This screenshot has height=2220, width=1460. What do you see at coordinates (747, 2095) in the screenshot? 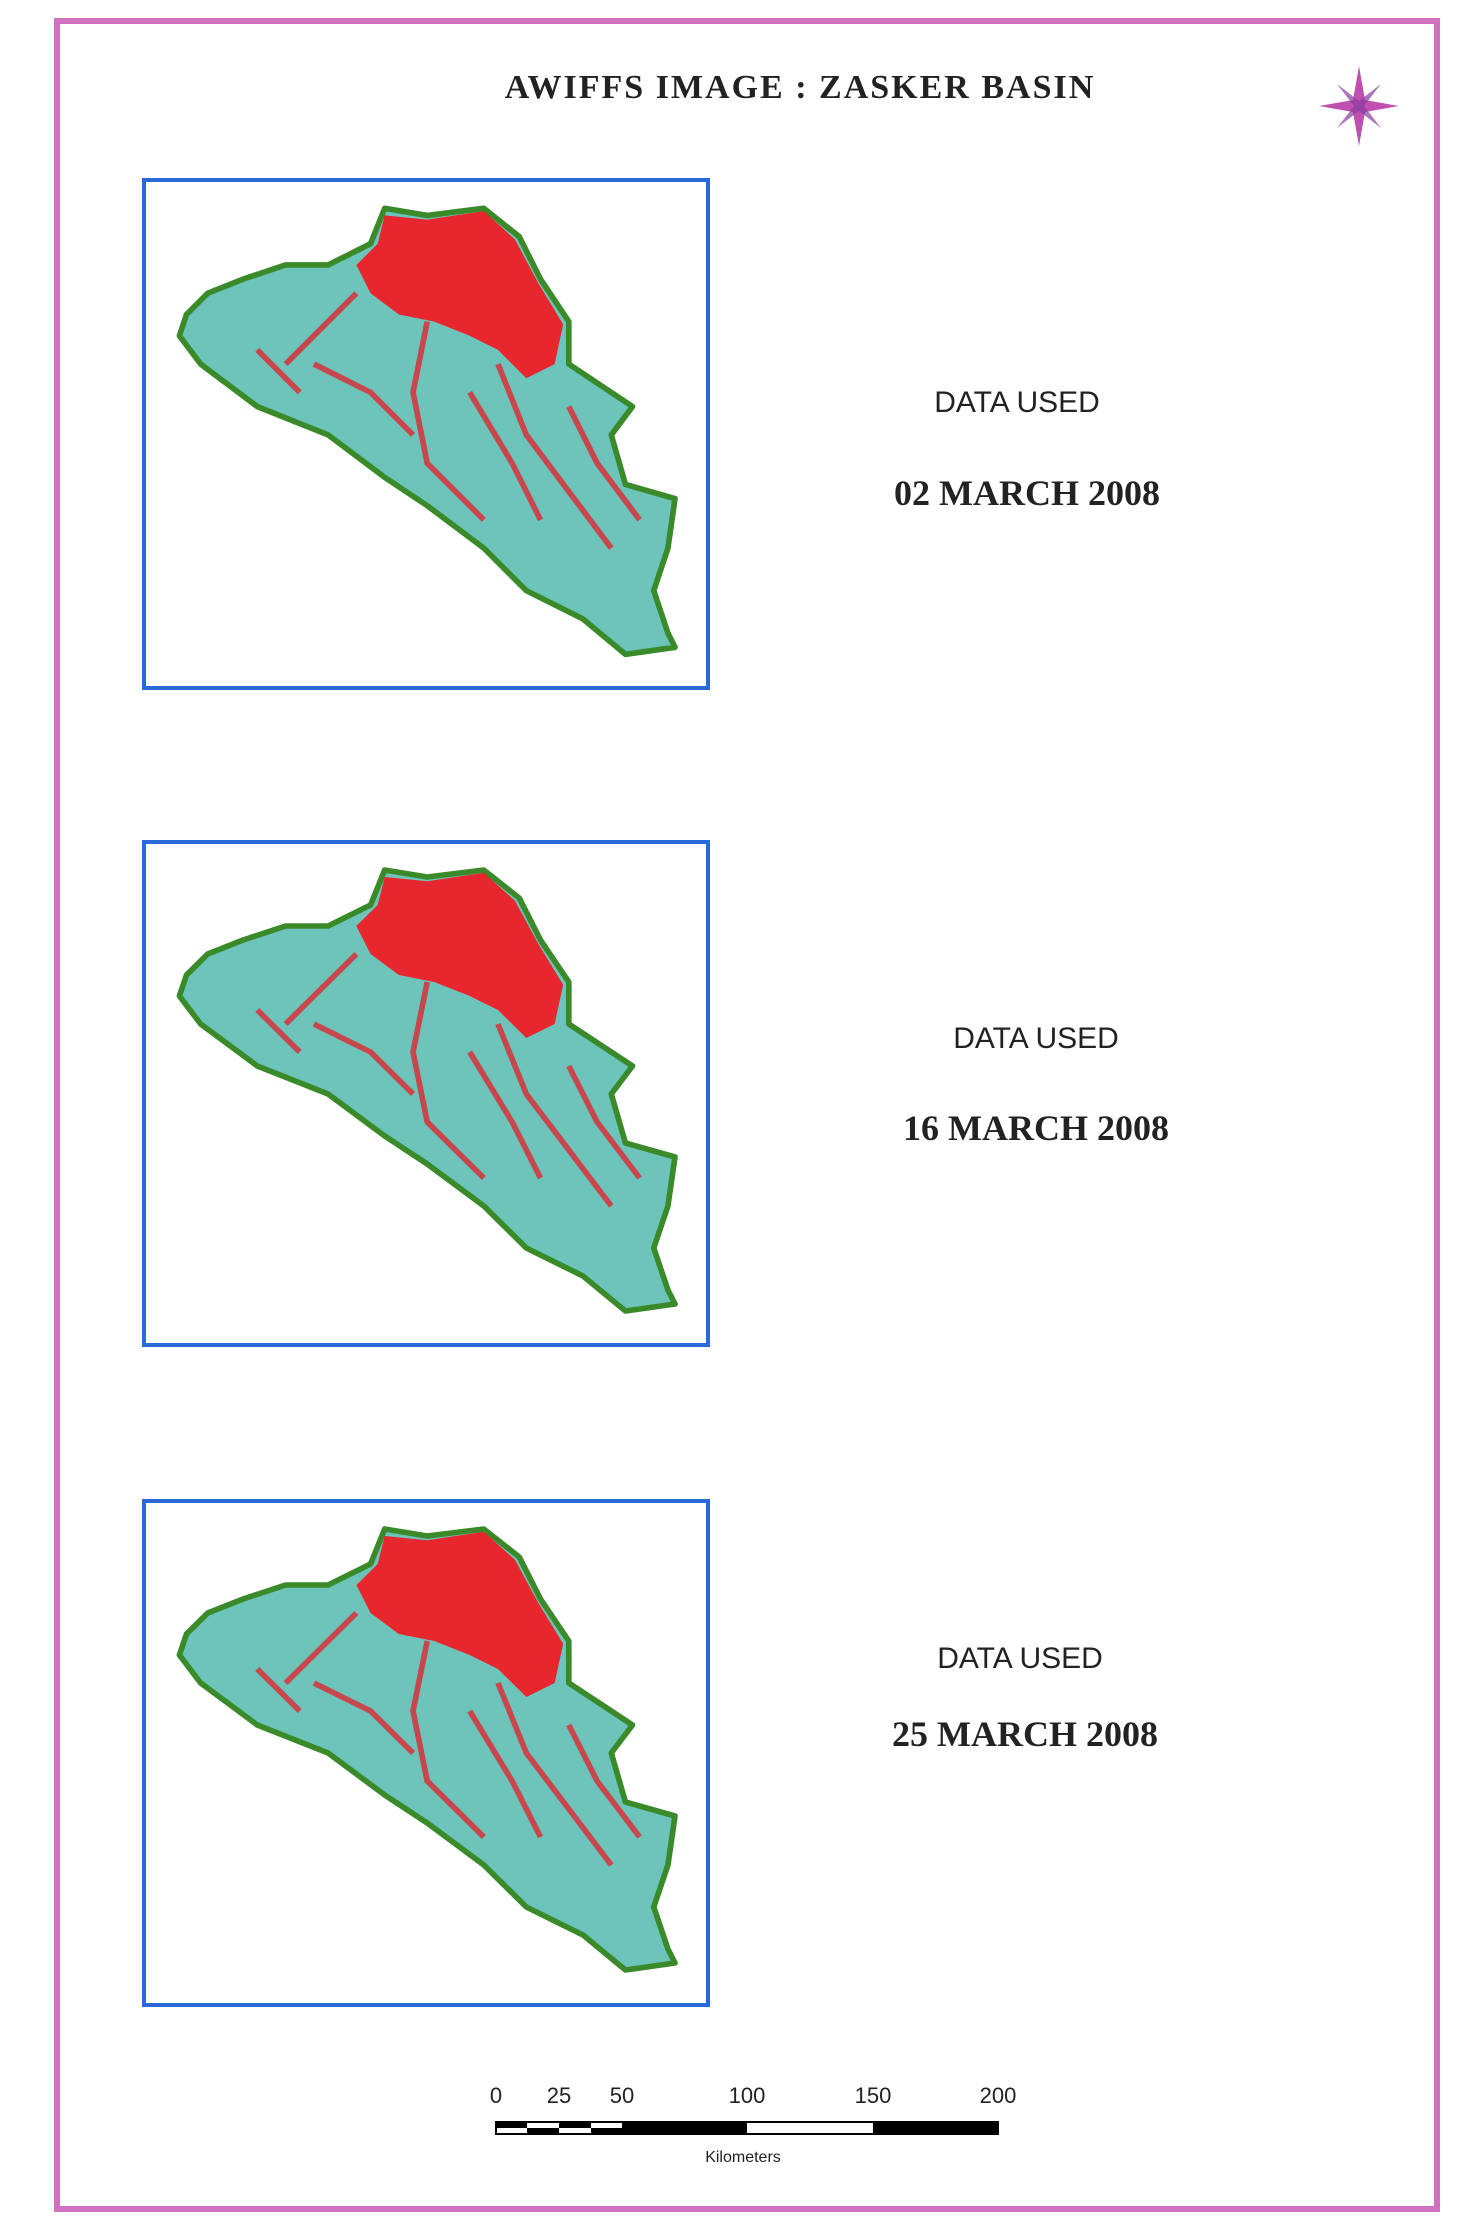
I see `scale-tick-label: 100` at bounding box center [747, 2095].